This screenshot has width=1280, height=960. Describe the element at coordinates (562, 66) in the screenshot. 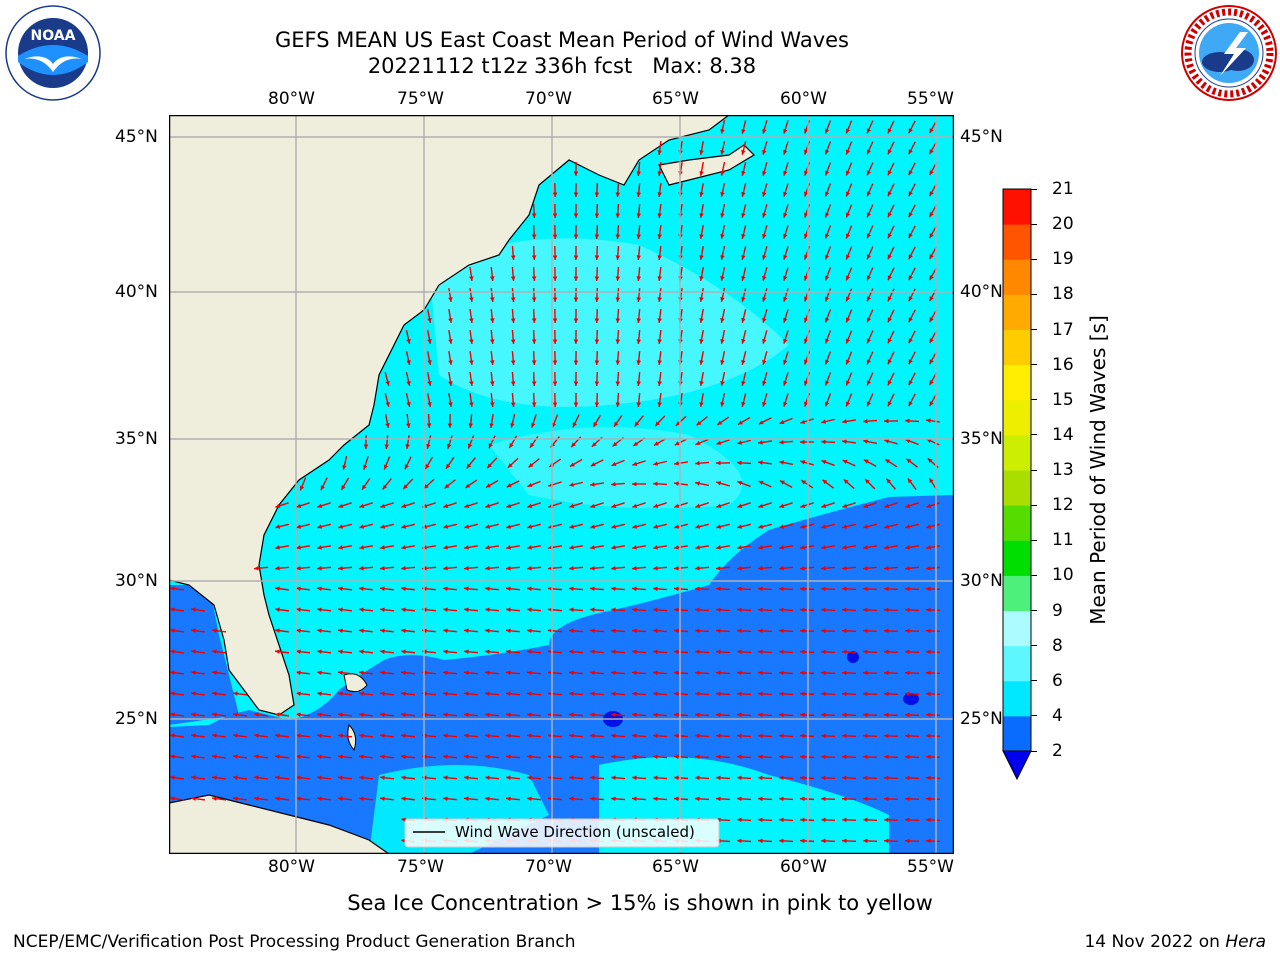

I see `chart-subtitle: 20221112 t12z 336h fcst Max: 8.38` at that location.